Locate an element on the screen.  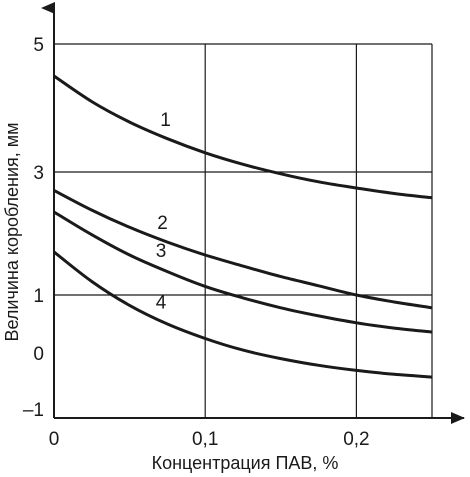
y-tick-label: 3 is located at coordinates (38, 173).